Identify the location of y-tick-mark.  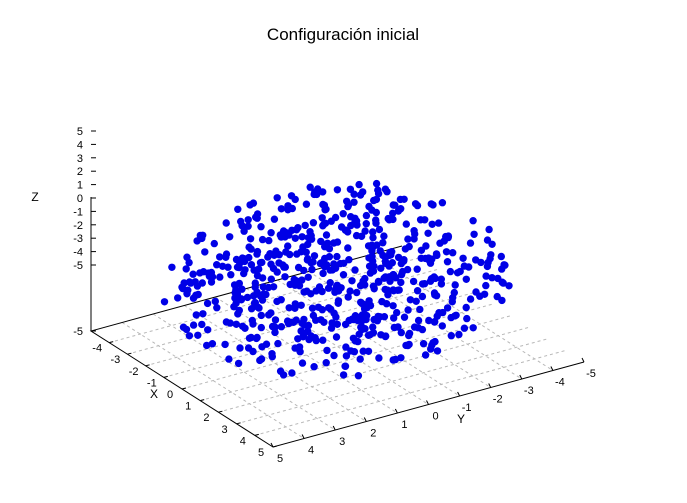
(521, 377).